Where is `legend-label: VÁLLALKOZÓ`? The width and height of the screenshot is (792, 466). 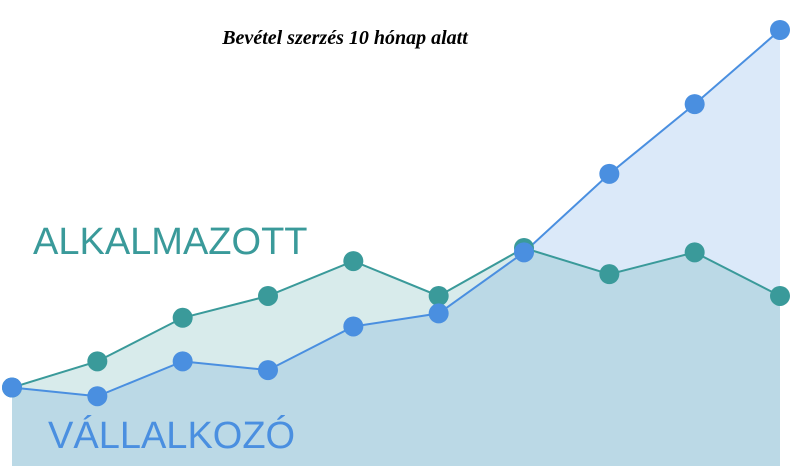
legend-label: VÁLLALKOZÓ is located at coordinates (171, 435).